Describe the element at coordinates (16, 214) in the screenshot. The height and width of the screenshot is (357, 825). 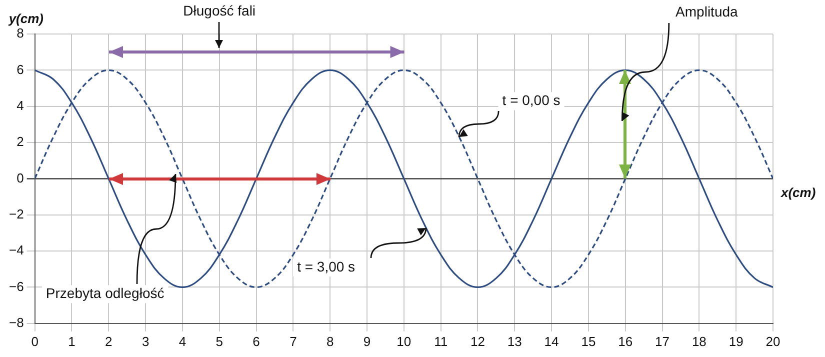
I see `y-tick-label: −2` at that location.